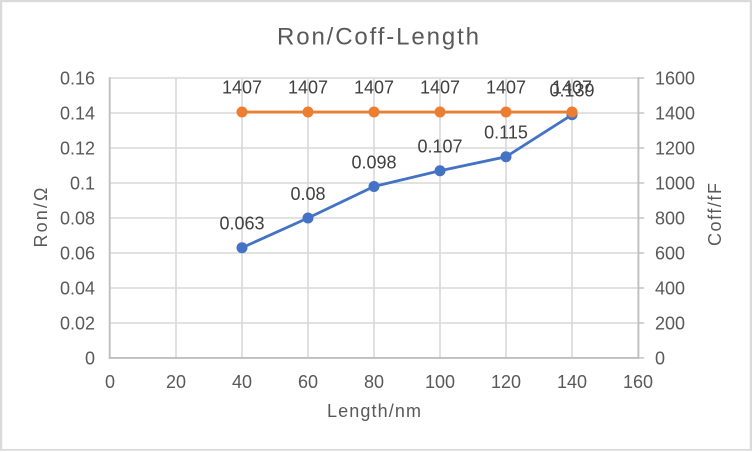 The width and height of the screenshot is (752, 452). Describe the element at coordinates (373, 162) in the screenshot. I see `svg-text: 0.098` at that location.